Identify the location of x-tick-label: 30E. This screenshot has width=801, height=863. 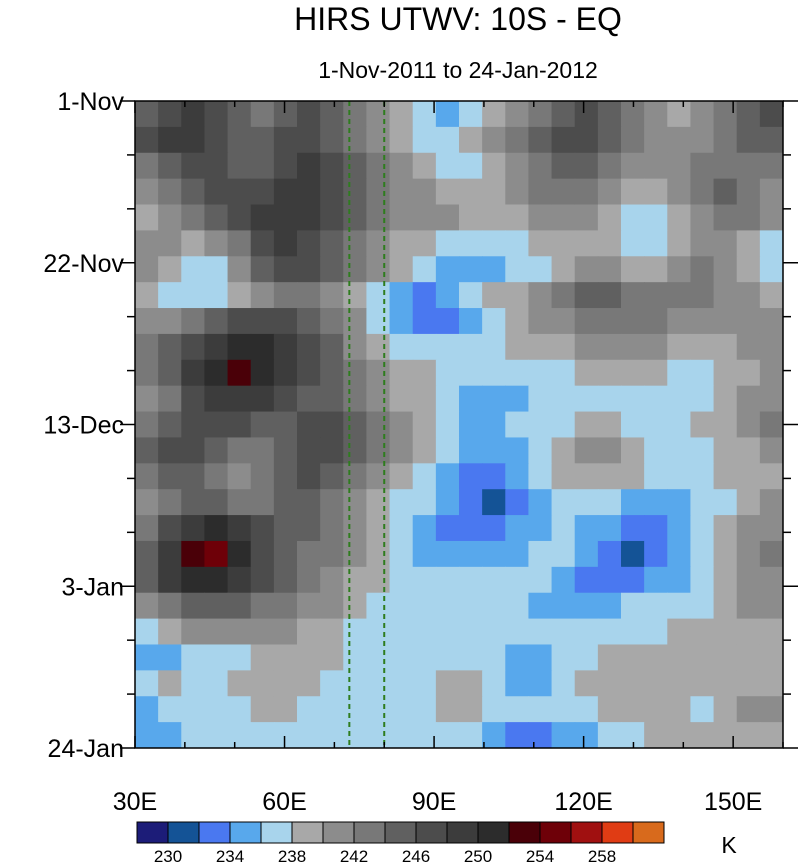
(135, 802).